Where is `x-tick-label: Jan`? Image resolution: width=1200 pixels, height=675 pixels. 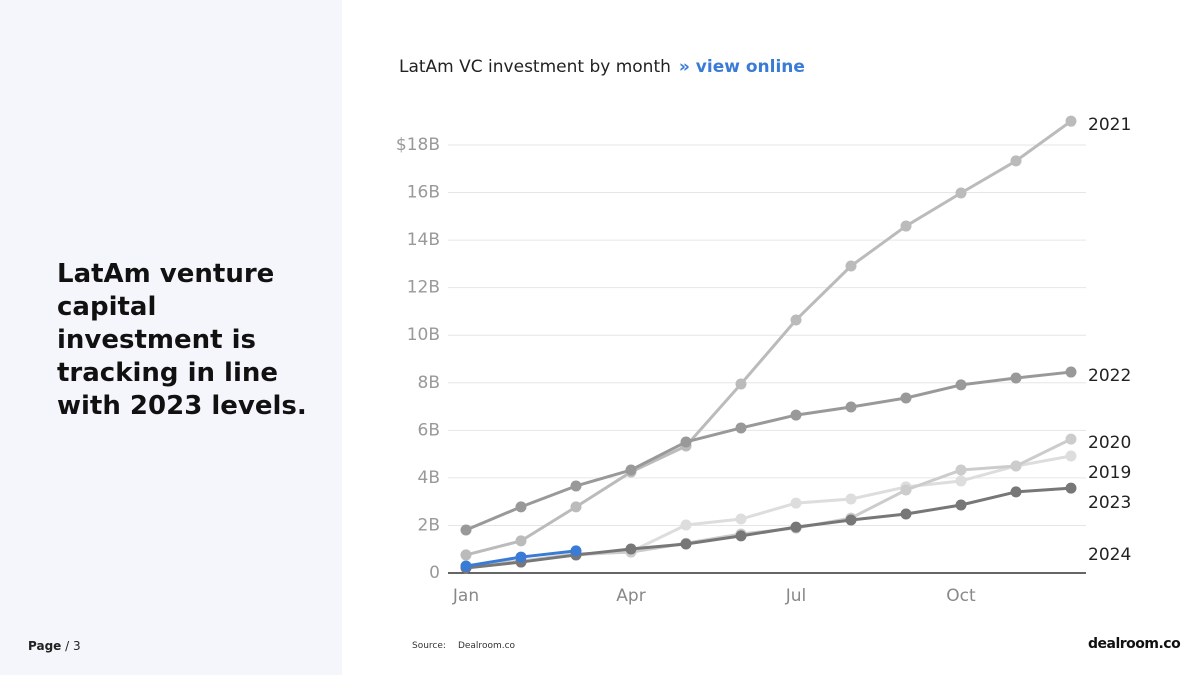
x-tick-label: Jan is located at coordinates (465, 596).